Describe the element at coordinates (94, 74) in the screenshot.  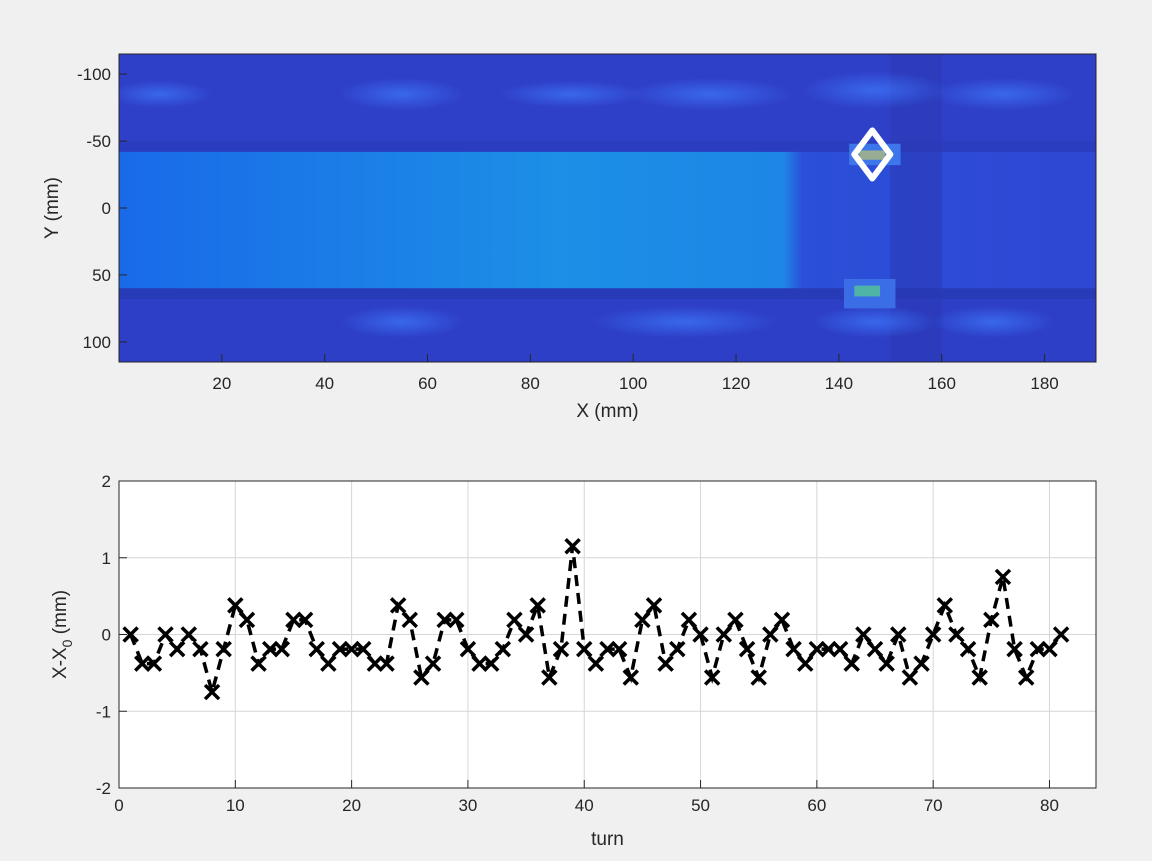
I see `heatmap-y-tick-label: -100` at that location.